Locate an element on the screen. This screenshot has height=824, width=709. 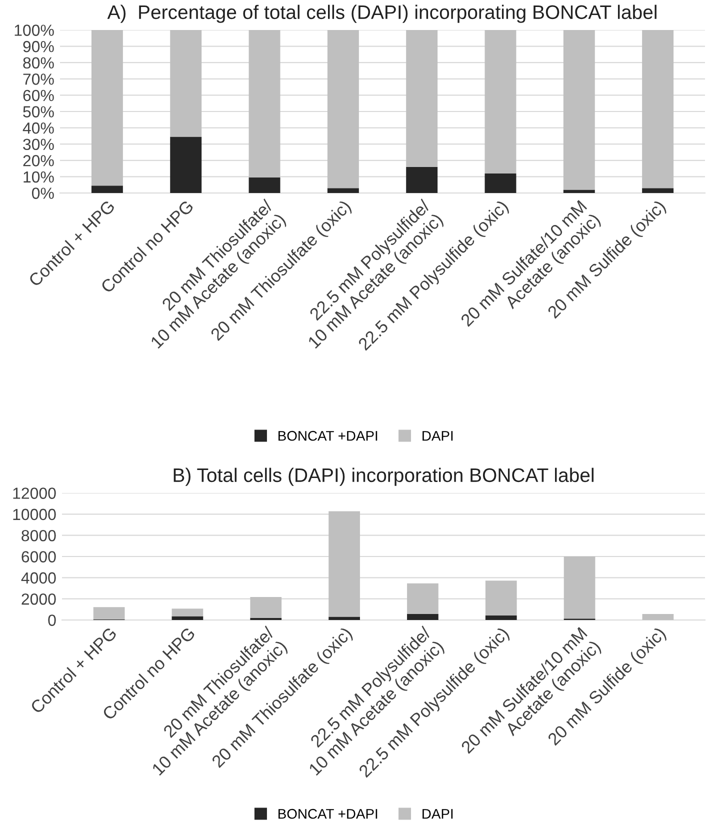
y-tick-label: 60% is located at coordinates (38, 96).